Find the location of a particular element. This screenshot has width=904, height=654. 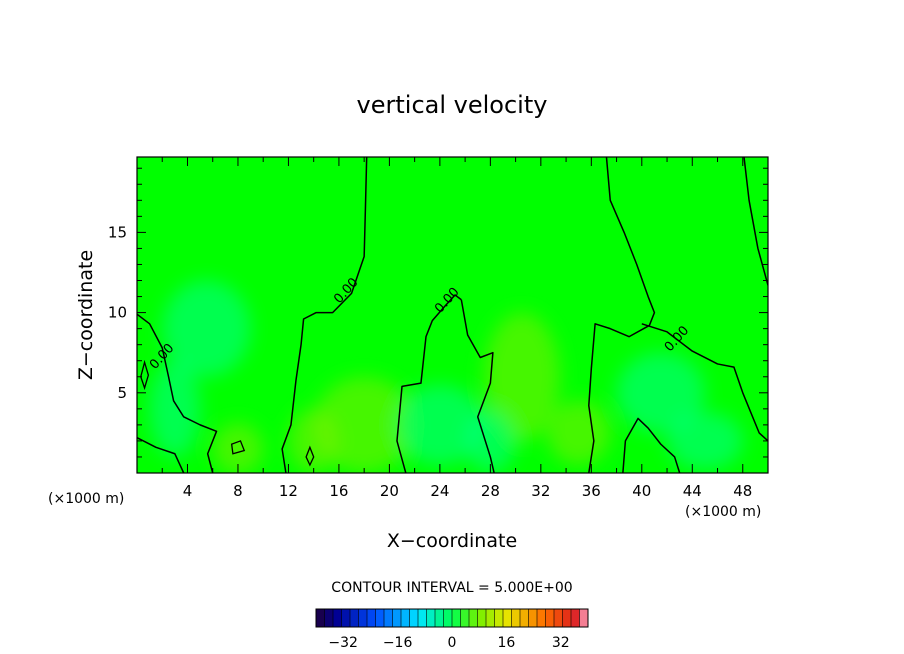

x-tick-label: 20 is located at coordinates (389, 491).